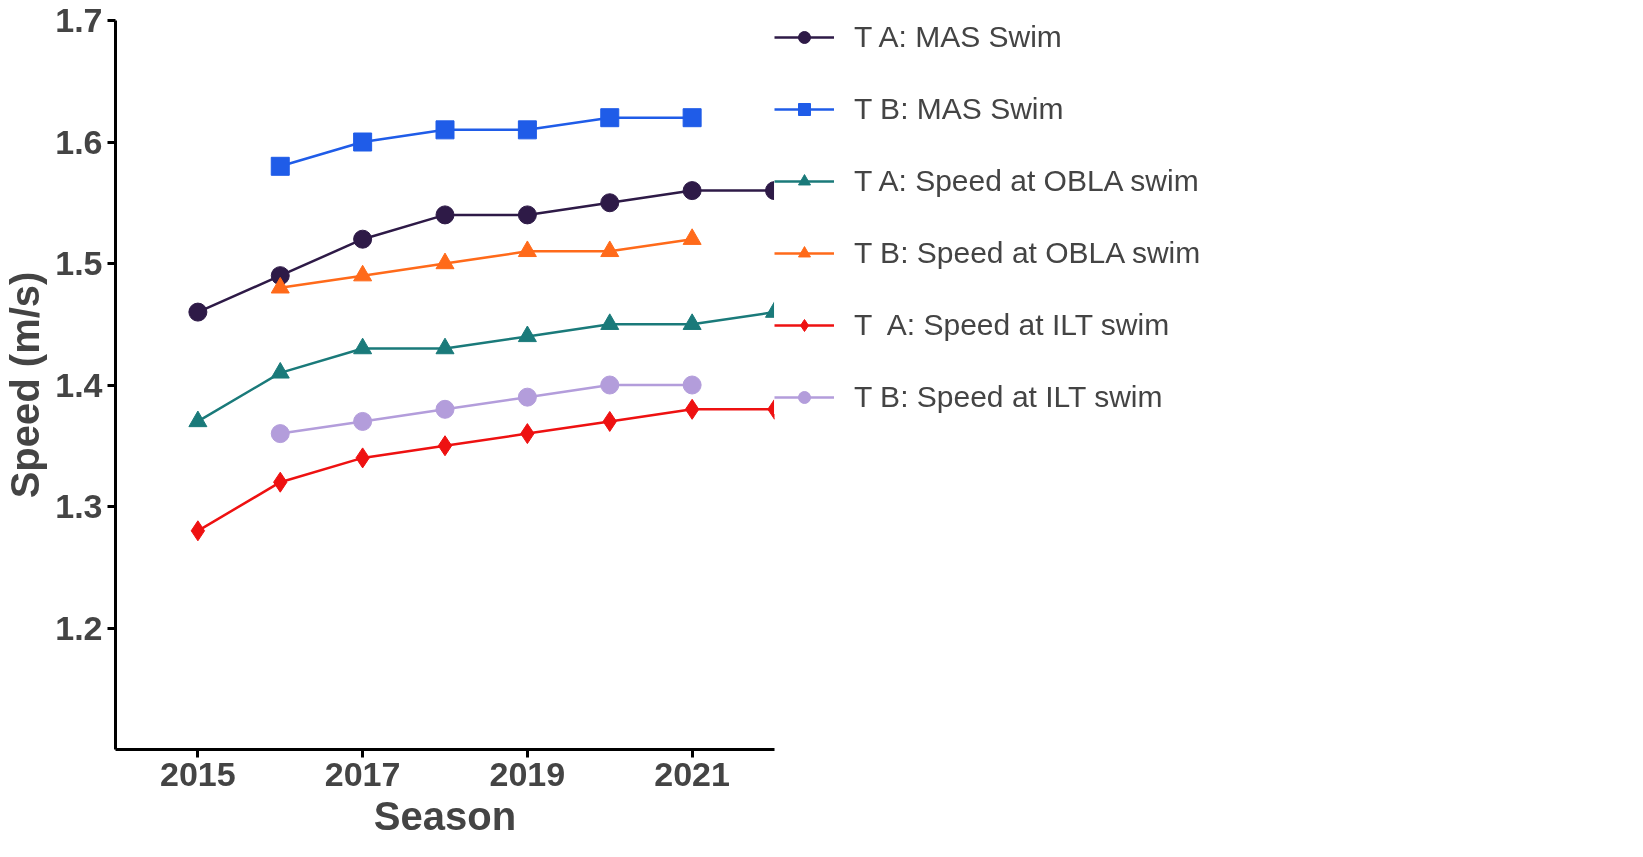  What do you see at coordinates (79, 384) in the screenshot?
I see `y-tick-label: 1.4` at bounding box center [79, 384].